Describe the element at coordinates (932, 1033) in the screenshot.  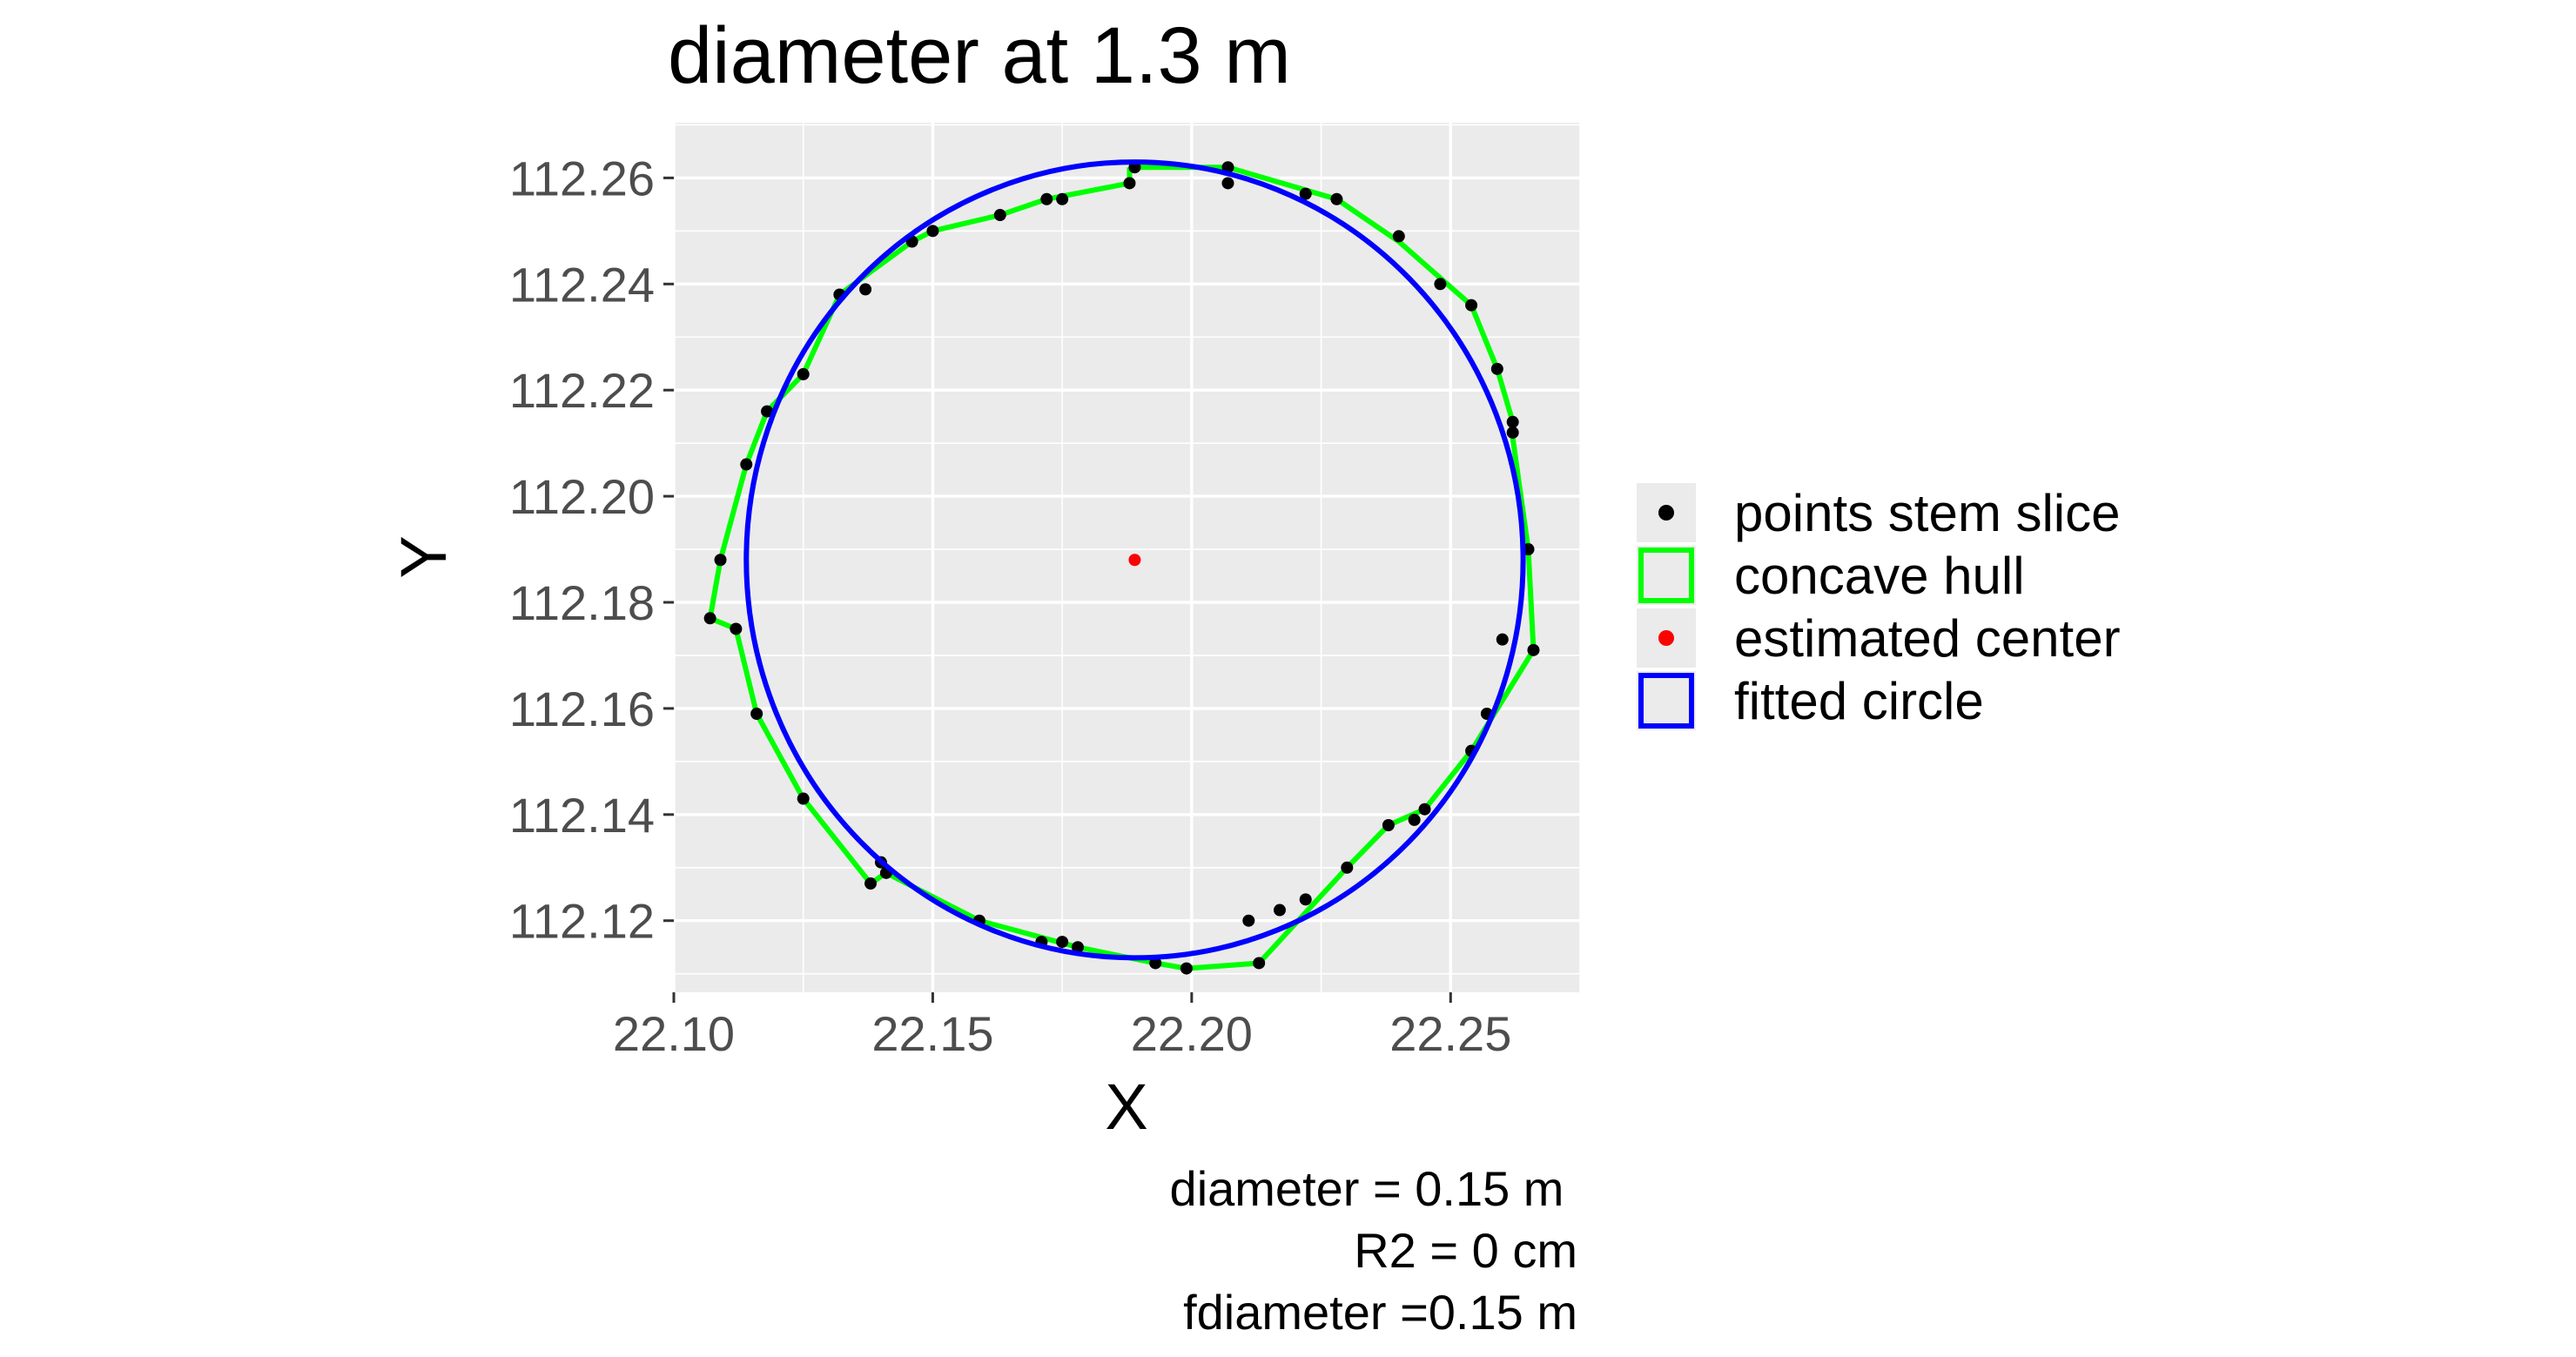
I see `x-tick-label: 22.15` at that location.